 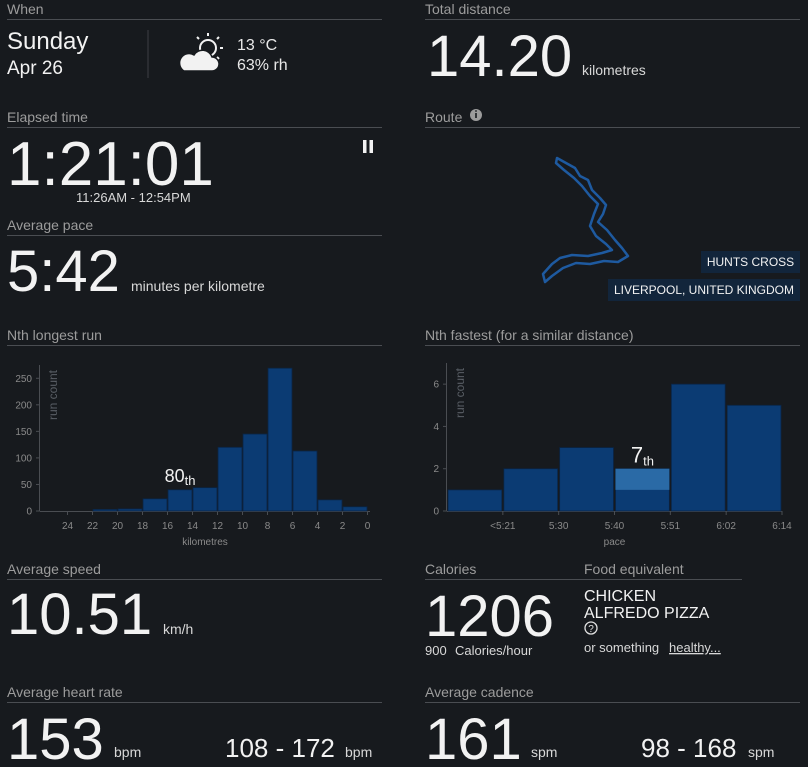 What do you see at coordinates (168, 526) in the screenshot?
I see `x-tick-label: 16` at bounding box center [168, 526].